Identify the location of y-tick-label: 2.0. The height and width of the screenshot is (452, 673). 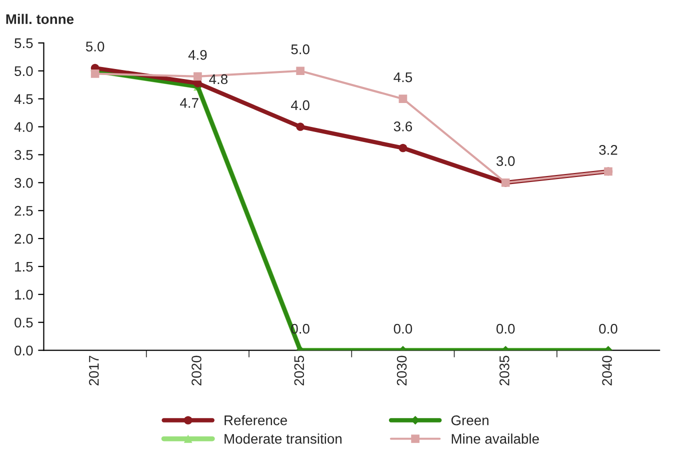
(23, 239).